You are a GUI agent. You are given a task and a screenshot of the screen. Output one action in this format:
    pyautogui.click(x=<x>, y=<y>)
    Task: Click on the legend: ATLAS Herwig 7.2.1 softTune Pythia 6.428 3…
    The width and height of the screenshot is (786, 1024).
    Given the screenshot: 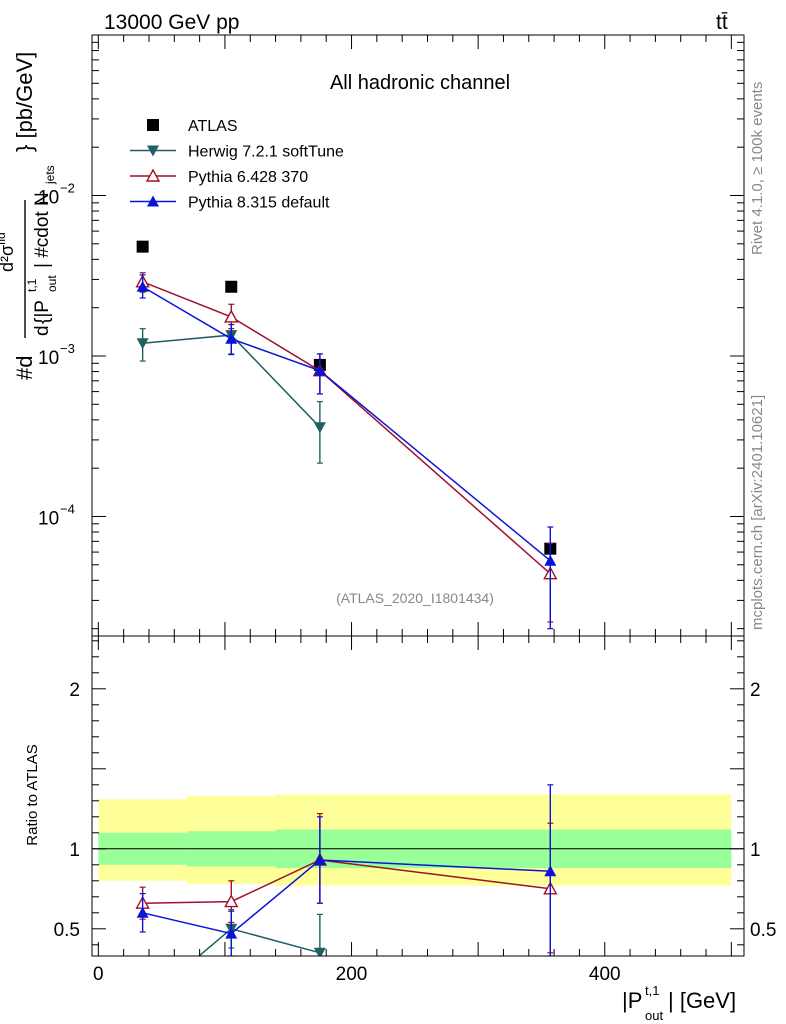 What is the action you would take?
    pyautogui.click(x=237, y=165)
    